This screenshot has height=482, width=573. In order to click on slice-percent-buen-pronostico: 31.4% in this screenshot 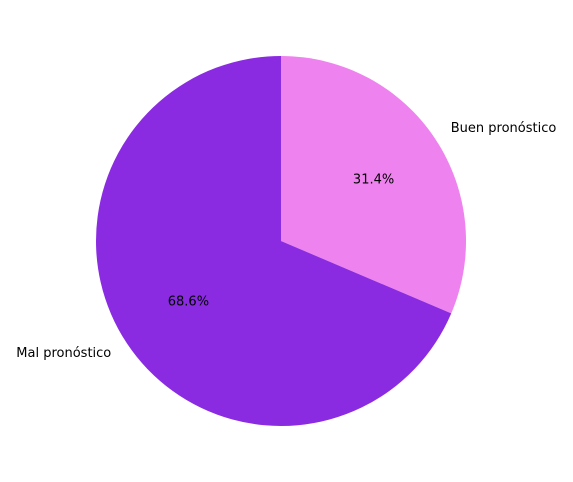, I will do `click(373, 179)`.